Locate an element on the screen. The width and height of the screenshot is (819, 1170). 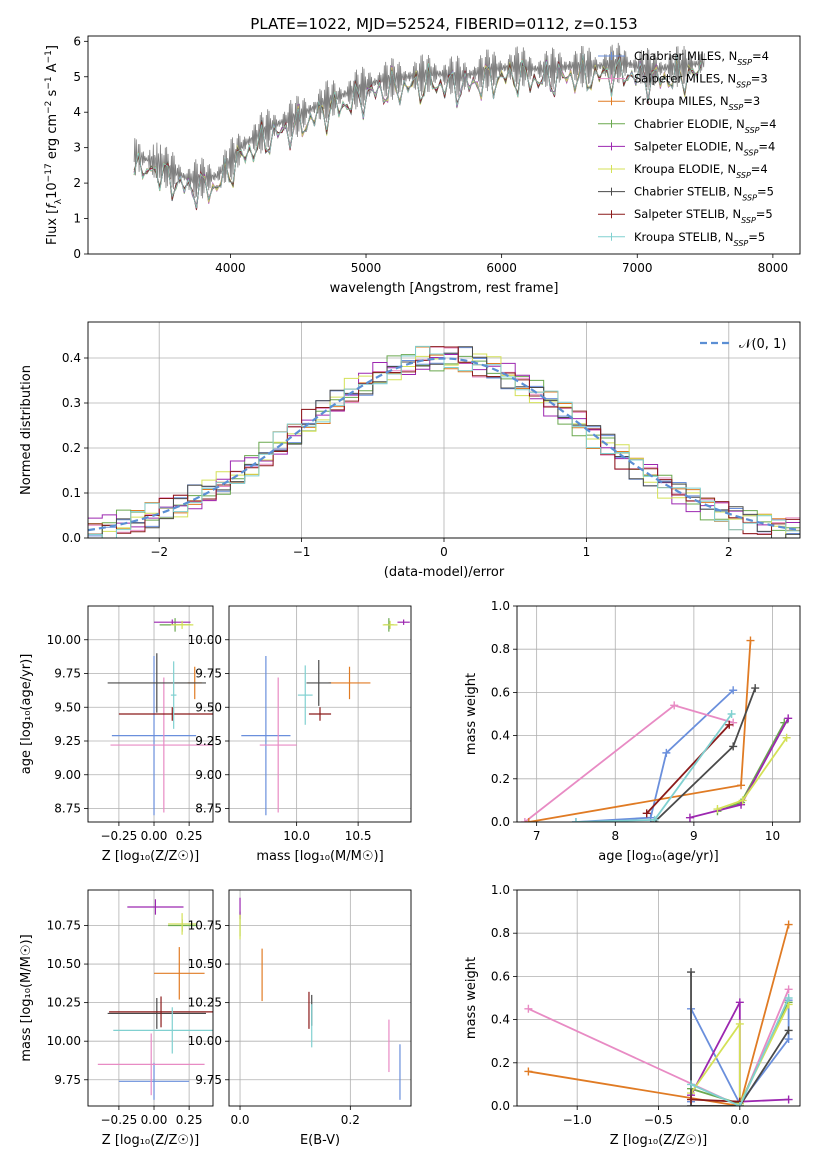
spectrum-ylabel-part: Flux [ is located at coordinates (52, 227).